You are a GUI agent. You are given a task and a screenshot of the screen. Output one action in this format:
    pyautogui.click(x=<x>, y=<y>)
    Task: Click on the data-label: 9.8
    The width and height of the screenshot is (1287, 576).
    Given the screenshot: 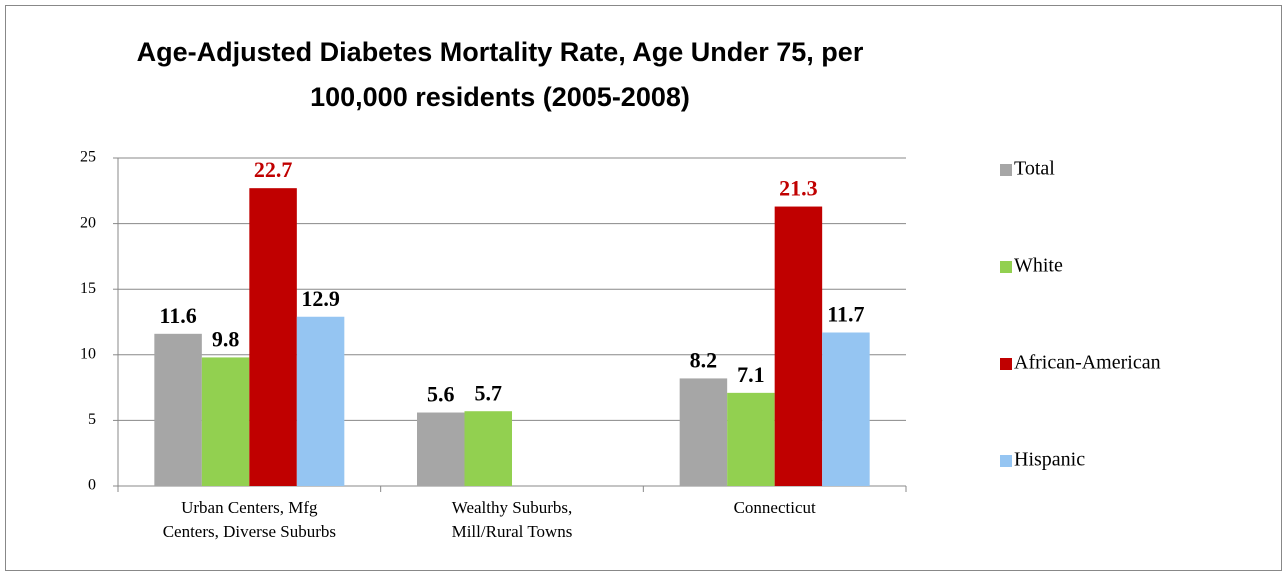 What is the action you would take?
    pyautogui.click(x=226, y=338)
    